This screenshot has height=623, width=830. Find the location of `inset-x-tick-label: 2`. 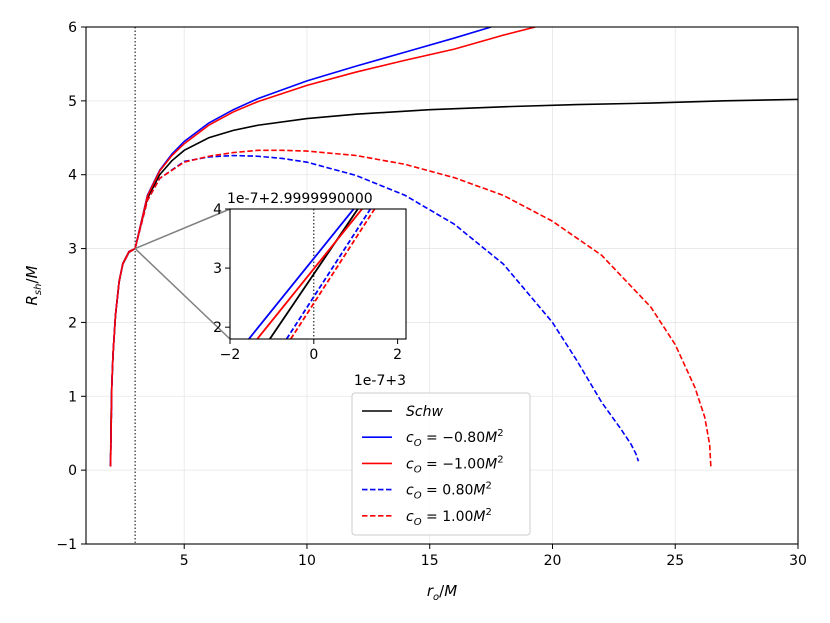

inset-x-tick-label: 2 is located at coordinates (397, 355).